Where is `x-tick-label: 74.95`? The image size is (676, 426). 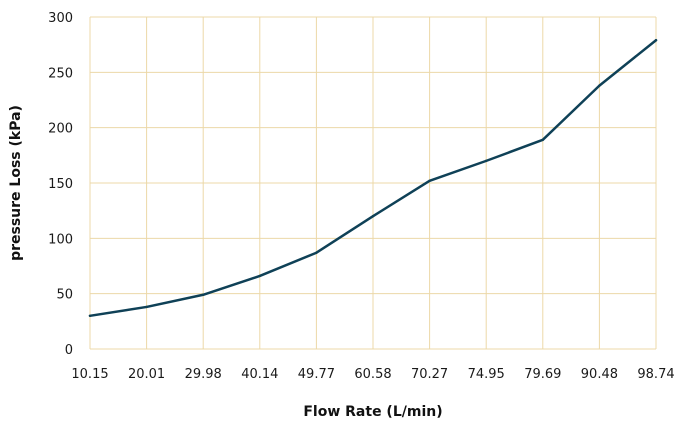 x-tick-label: 74.95 is located at coordinates (486, 374).